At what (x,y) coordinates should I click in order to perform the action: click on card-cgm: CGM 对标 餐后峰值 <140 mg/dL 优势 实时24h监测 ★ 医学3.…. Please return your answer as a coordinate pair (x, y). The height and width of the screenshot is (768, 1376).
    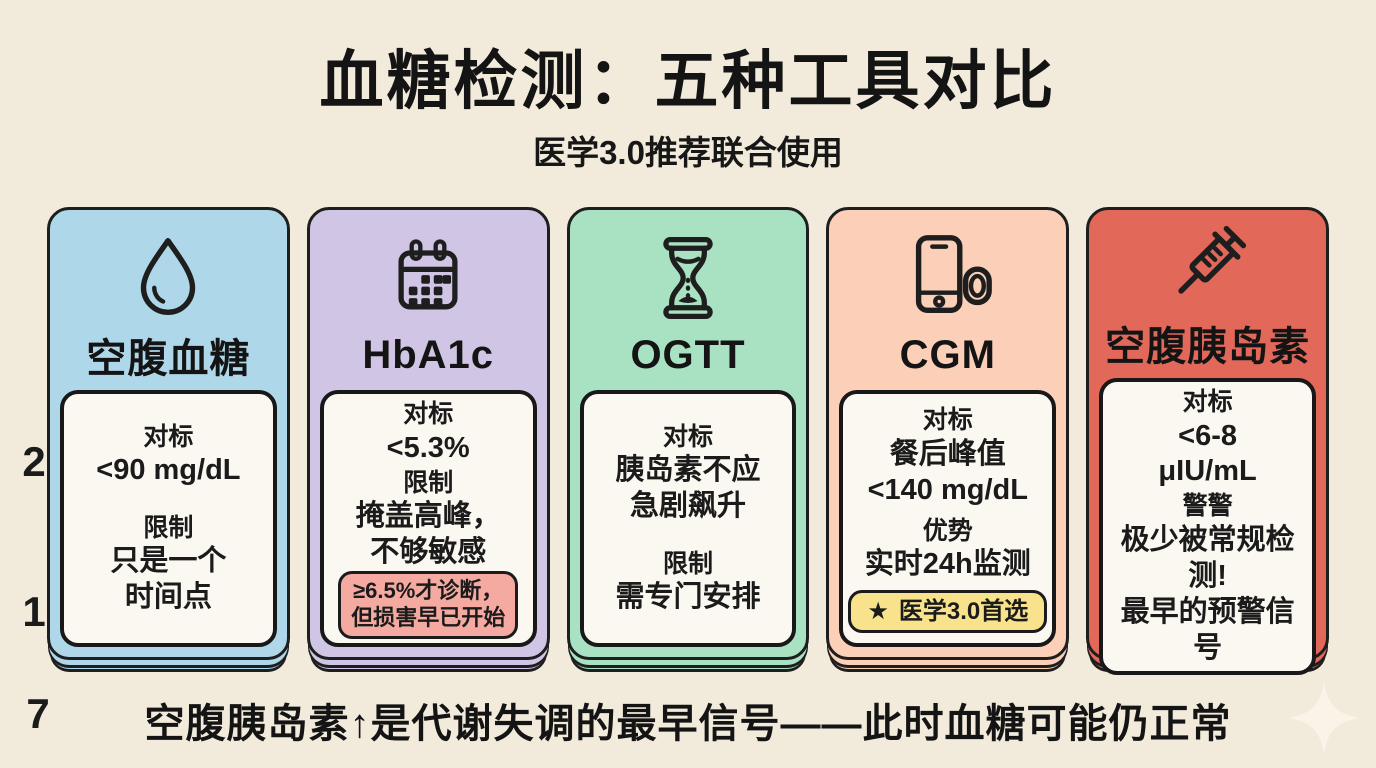
    Looking at the image, I should click on (948, 433).